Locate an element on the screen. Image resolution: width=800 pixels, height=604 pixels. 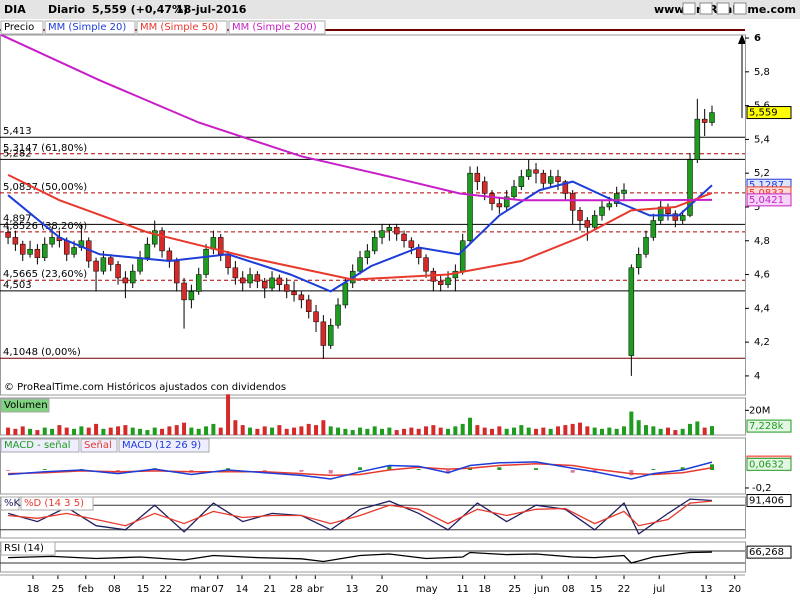
y-tick-label: 5 is located at coordinates (757, 207).